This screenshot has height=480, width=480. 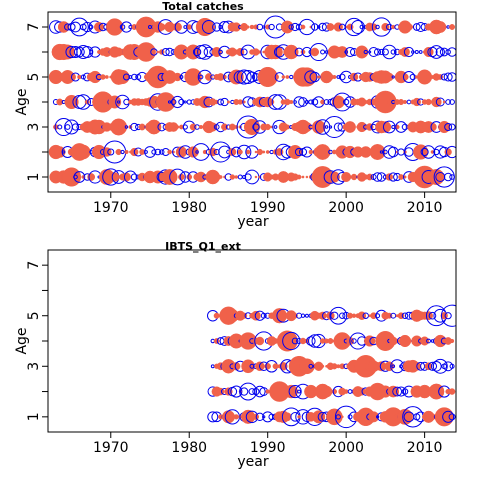 What do you see at coordinates (34, 265) in the screenshot?
I see `y-tick-label: 7` at bounding box center [34, 265].